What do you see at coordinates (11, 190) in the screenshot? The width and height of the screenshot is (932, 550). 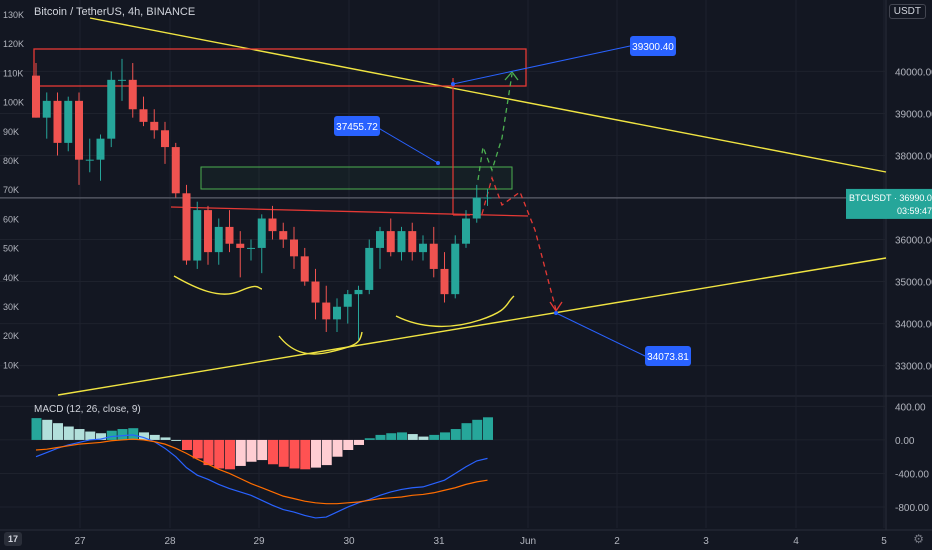 I see `left-tick-label: 70K` at bounding box center [11, 190].